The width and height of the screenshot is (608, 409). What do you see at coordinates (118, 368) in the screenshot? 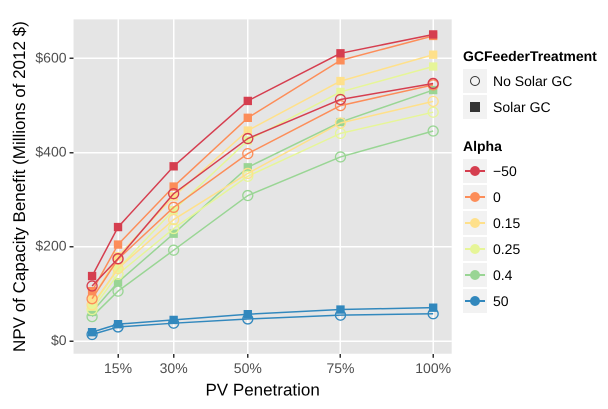
I see `x-tick-label: 15%` at bounding box center [118, 368].